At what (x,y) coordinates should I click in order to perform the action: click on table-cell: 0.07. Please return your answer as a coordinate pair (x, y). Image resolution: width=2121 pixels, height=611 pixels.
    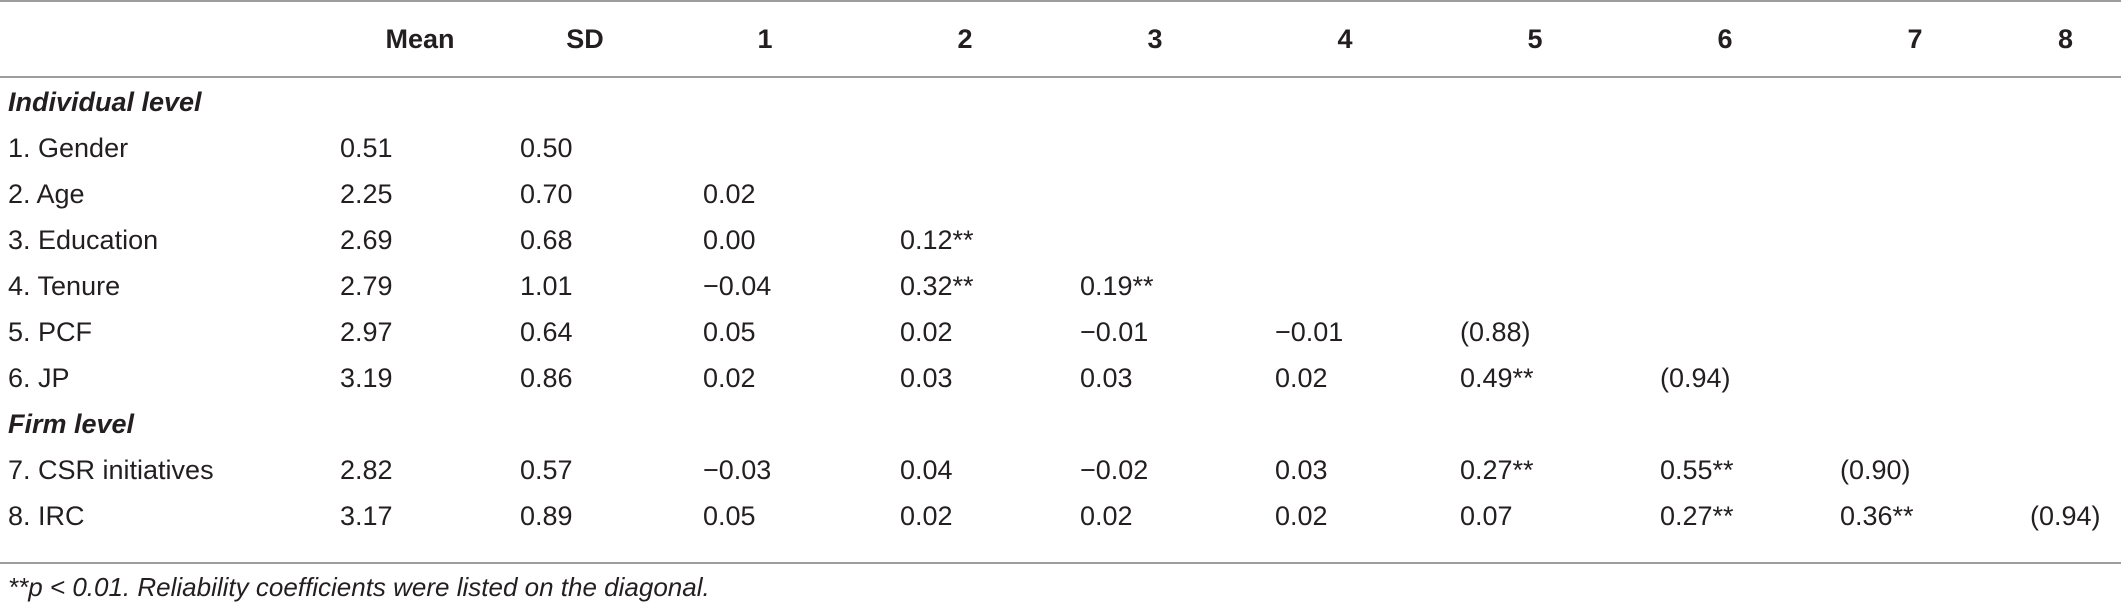
    Looking at the image, I should click on (1486, 515).